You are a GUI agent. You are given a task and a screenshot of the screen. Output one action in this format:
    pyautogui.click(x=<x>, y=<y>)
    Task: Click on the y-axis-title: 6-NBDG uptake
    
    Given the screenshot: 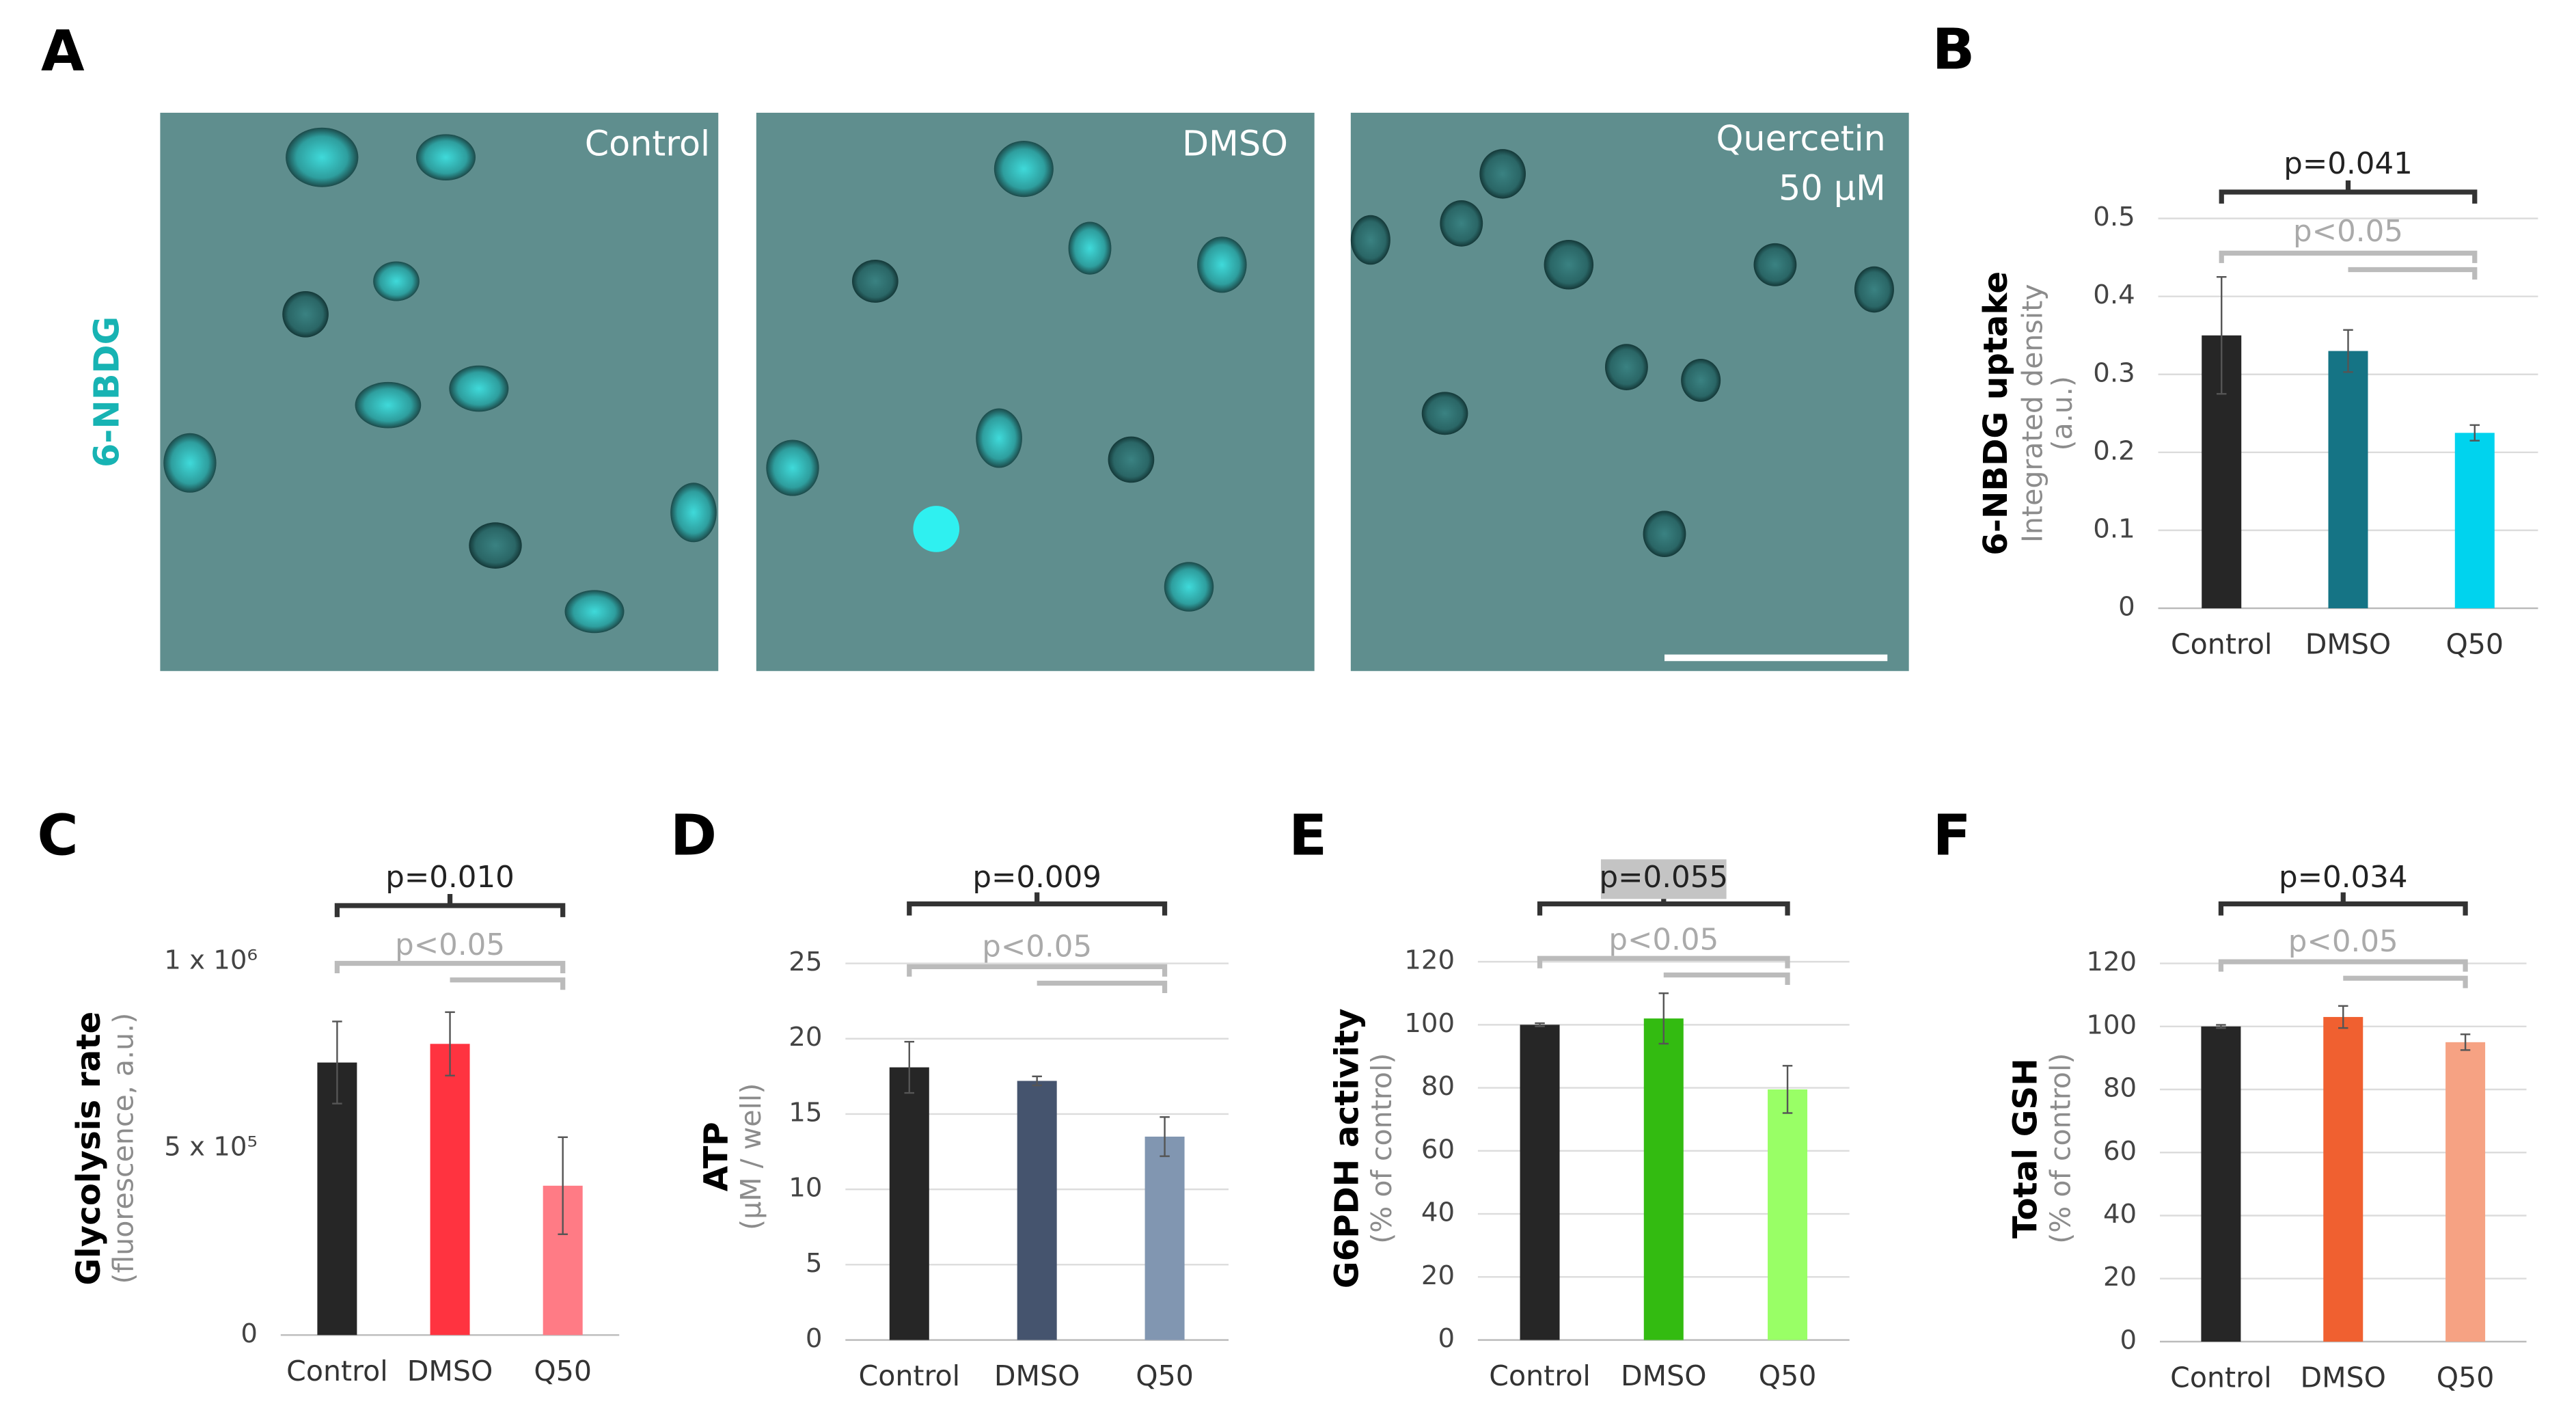 What is the action you would take?
    pyautogui.click(x=1996, y=413)
    